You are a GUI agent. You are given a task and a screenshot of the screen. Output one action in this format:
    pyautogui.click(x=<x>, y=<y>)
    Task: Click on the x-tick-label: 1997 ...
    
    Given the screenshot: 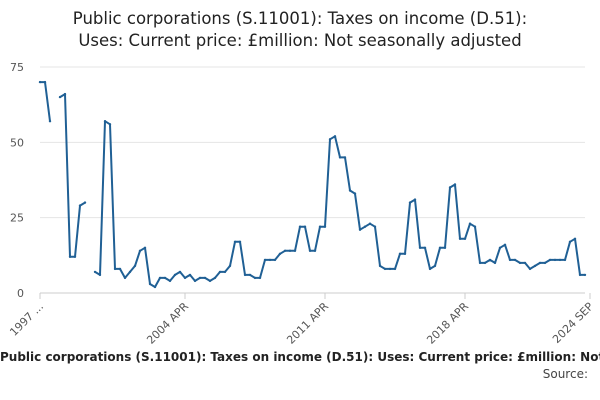 What is the action you would take?
    pyautogui.click(x=26, y=319)
    